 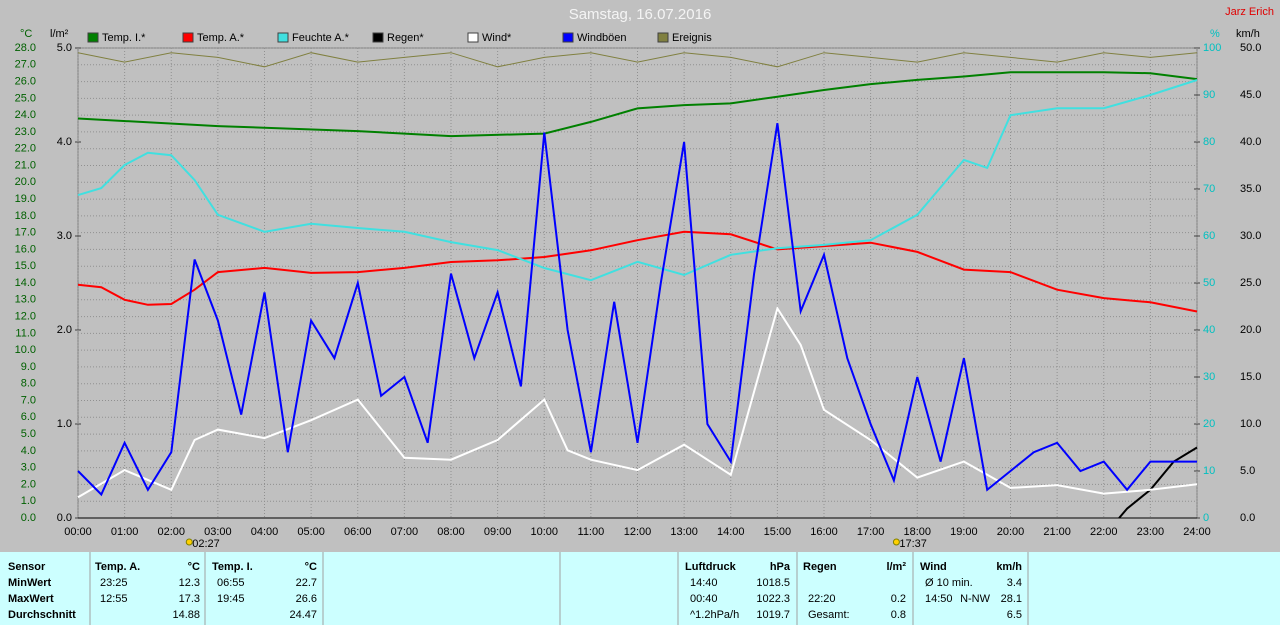 I want to click on y4-tick-label: 20.0, so click(x=1250, y=330).